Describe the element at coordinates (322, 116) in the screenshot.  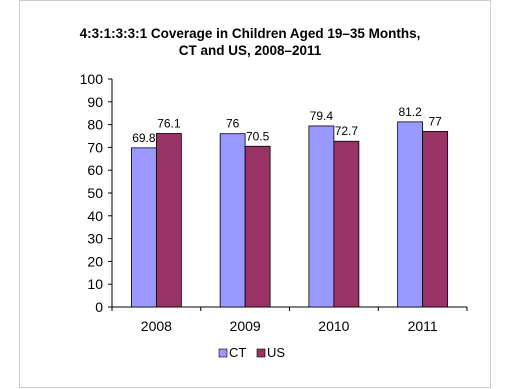
I see `data-label: 79.4` at that location.